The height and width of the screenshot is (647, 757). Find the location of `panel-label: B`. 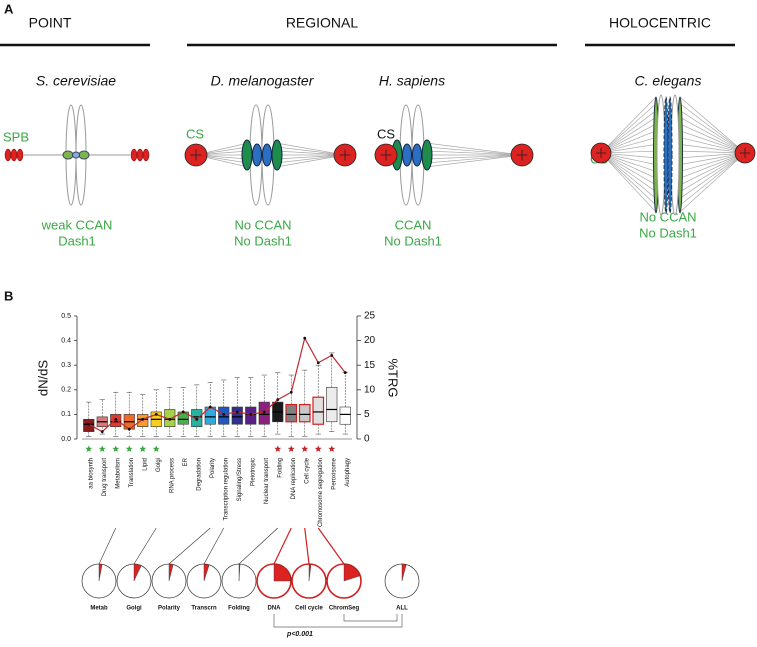

panel-label: B is located at coordinates (8, 295).